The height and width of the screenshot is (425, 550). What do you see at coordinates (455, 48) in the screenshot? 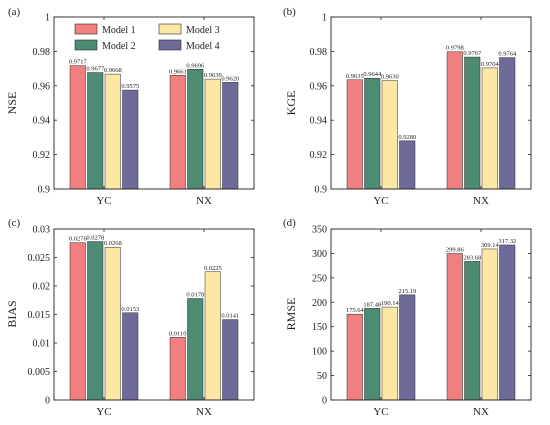
I see `bar-value-label: 0.9798` at bounding box center [455, 48].